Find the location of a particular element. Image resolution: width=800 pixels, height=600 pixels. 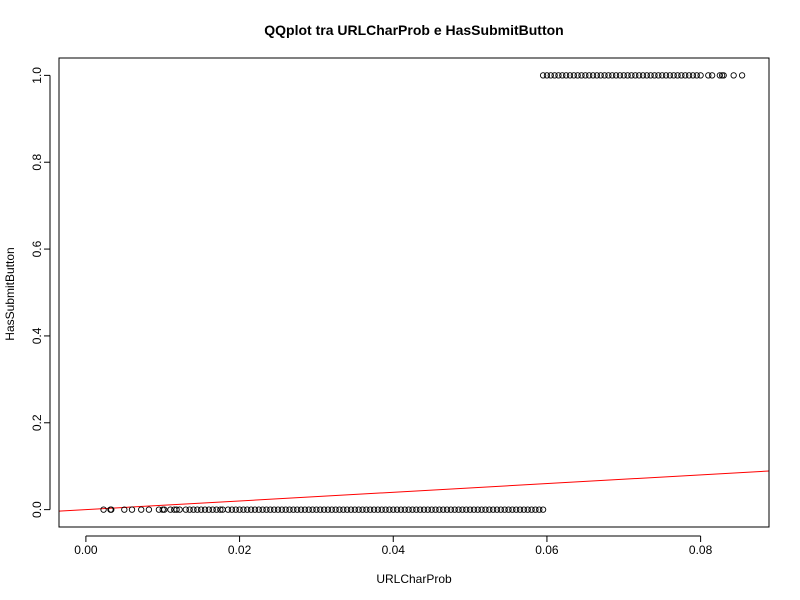

x-tick-label: 0.04 is located at coordinates (394, 550).